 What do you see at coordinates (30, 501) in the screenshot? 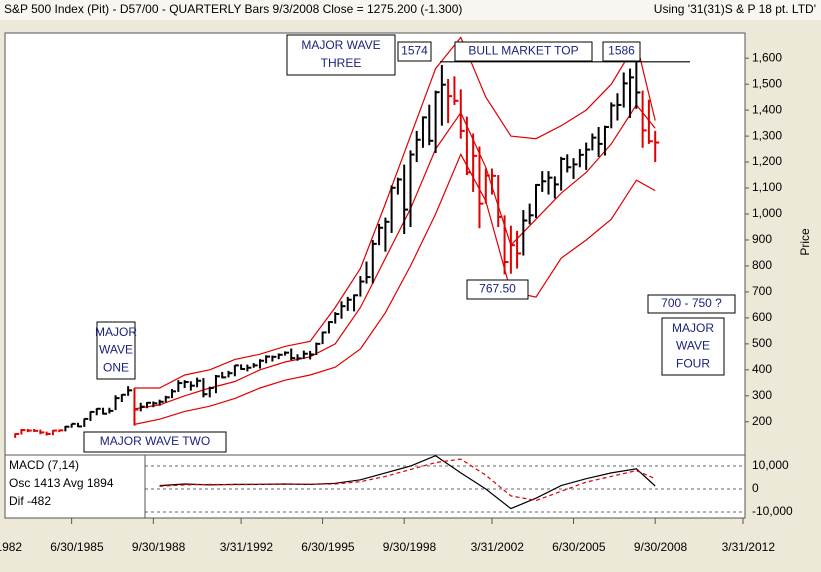
I see `legend-text: Dif -482` at bounding box center [30, 501].